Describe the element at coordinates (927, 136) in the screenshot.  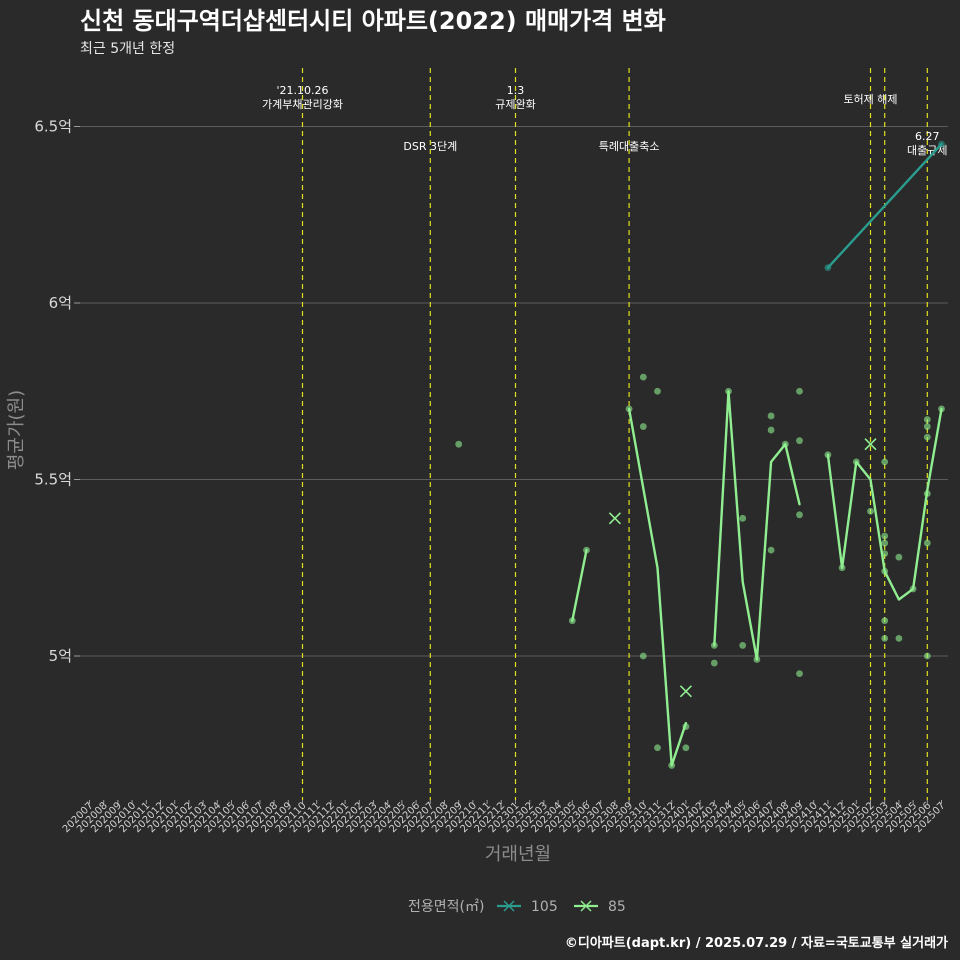
I see `event-label: 6.27` at that location.